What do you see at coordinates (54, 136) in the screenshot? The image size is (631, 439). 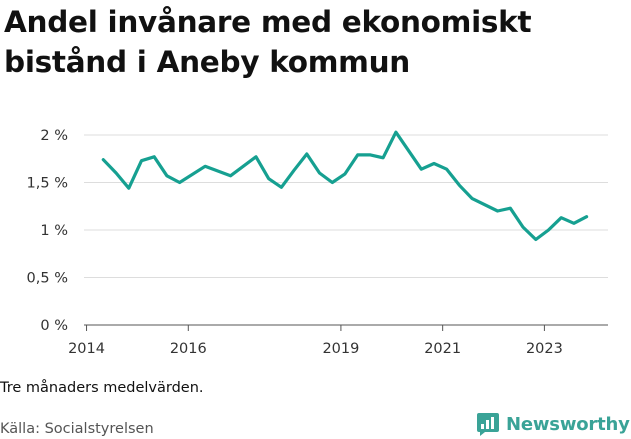 I see `y-tick-label: 2 %` at bounding box center [54, 136].